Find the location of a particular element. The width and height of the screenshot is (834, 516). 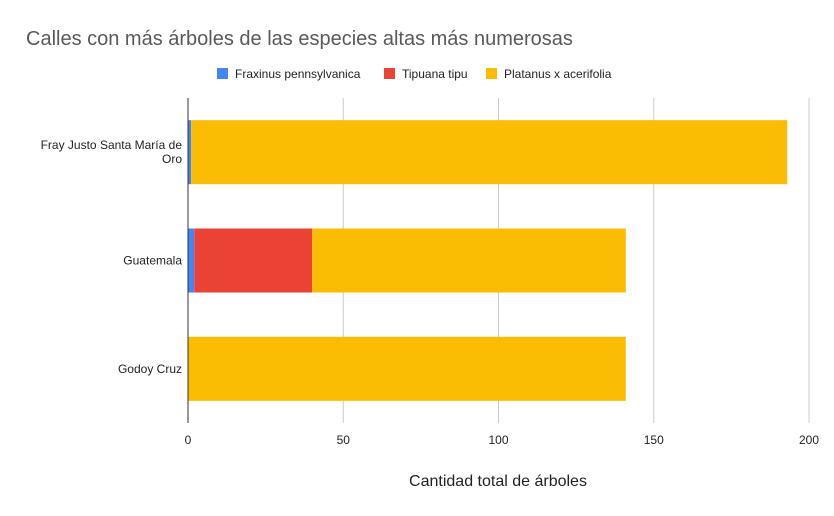

y-category-label: Guatemala is located at coordinates (152, 261).